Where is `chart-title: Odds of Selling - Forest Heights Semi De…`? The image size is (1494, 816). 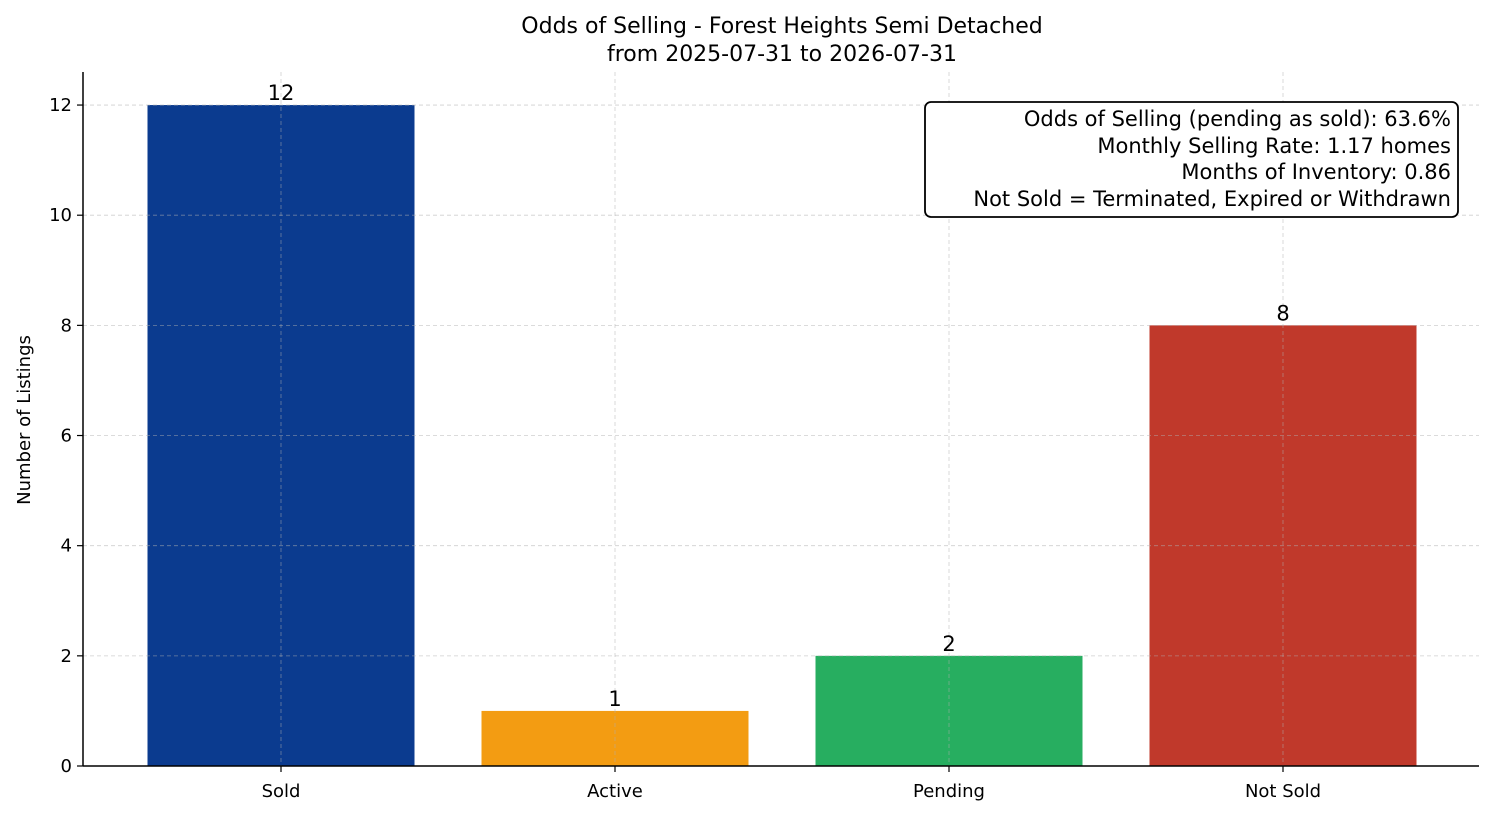 chart-title: Odds of Selling - Forest Heights Semi De… is located at coordinates (781, 26).